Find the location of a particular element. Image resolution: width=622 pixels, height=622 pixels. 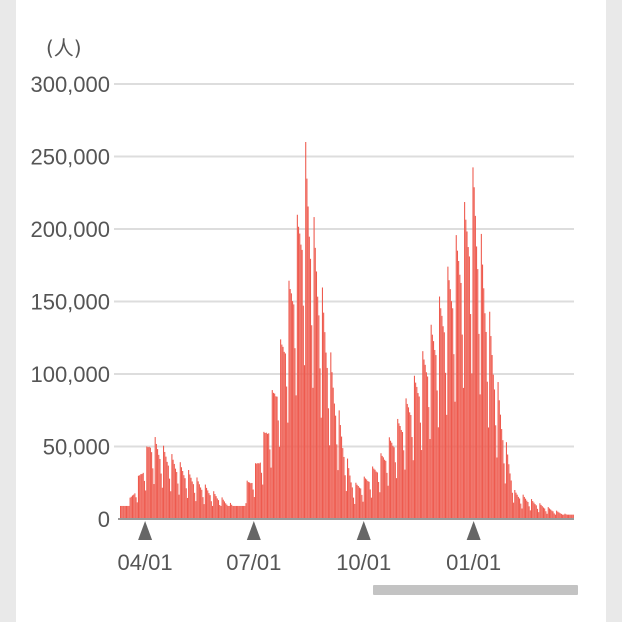

horizontal-scrollbar-thumb is located at coordinates (475, 590).